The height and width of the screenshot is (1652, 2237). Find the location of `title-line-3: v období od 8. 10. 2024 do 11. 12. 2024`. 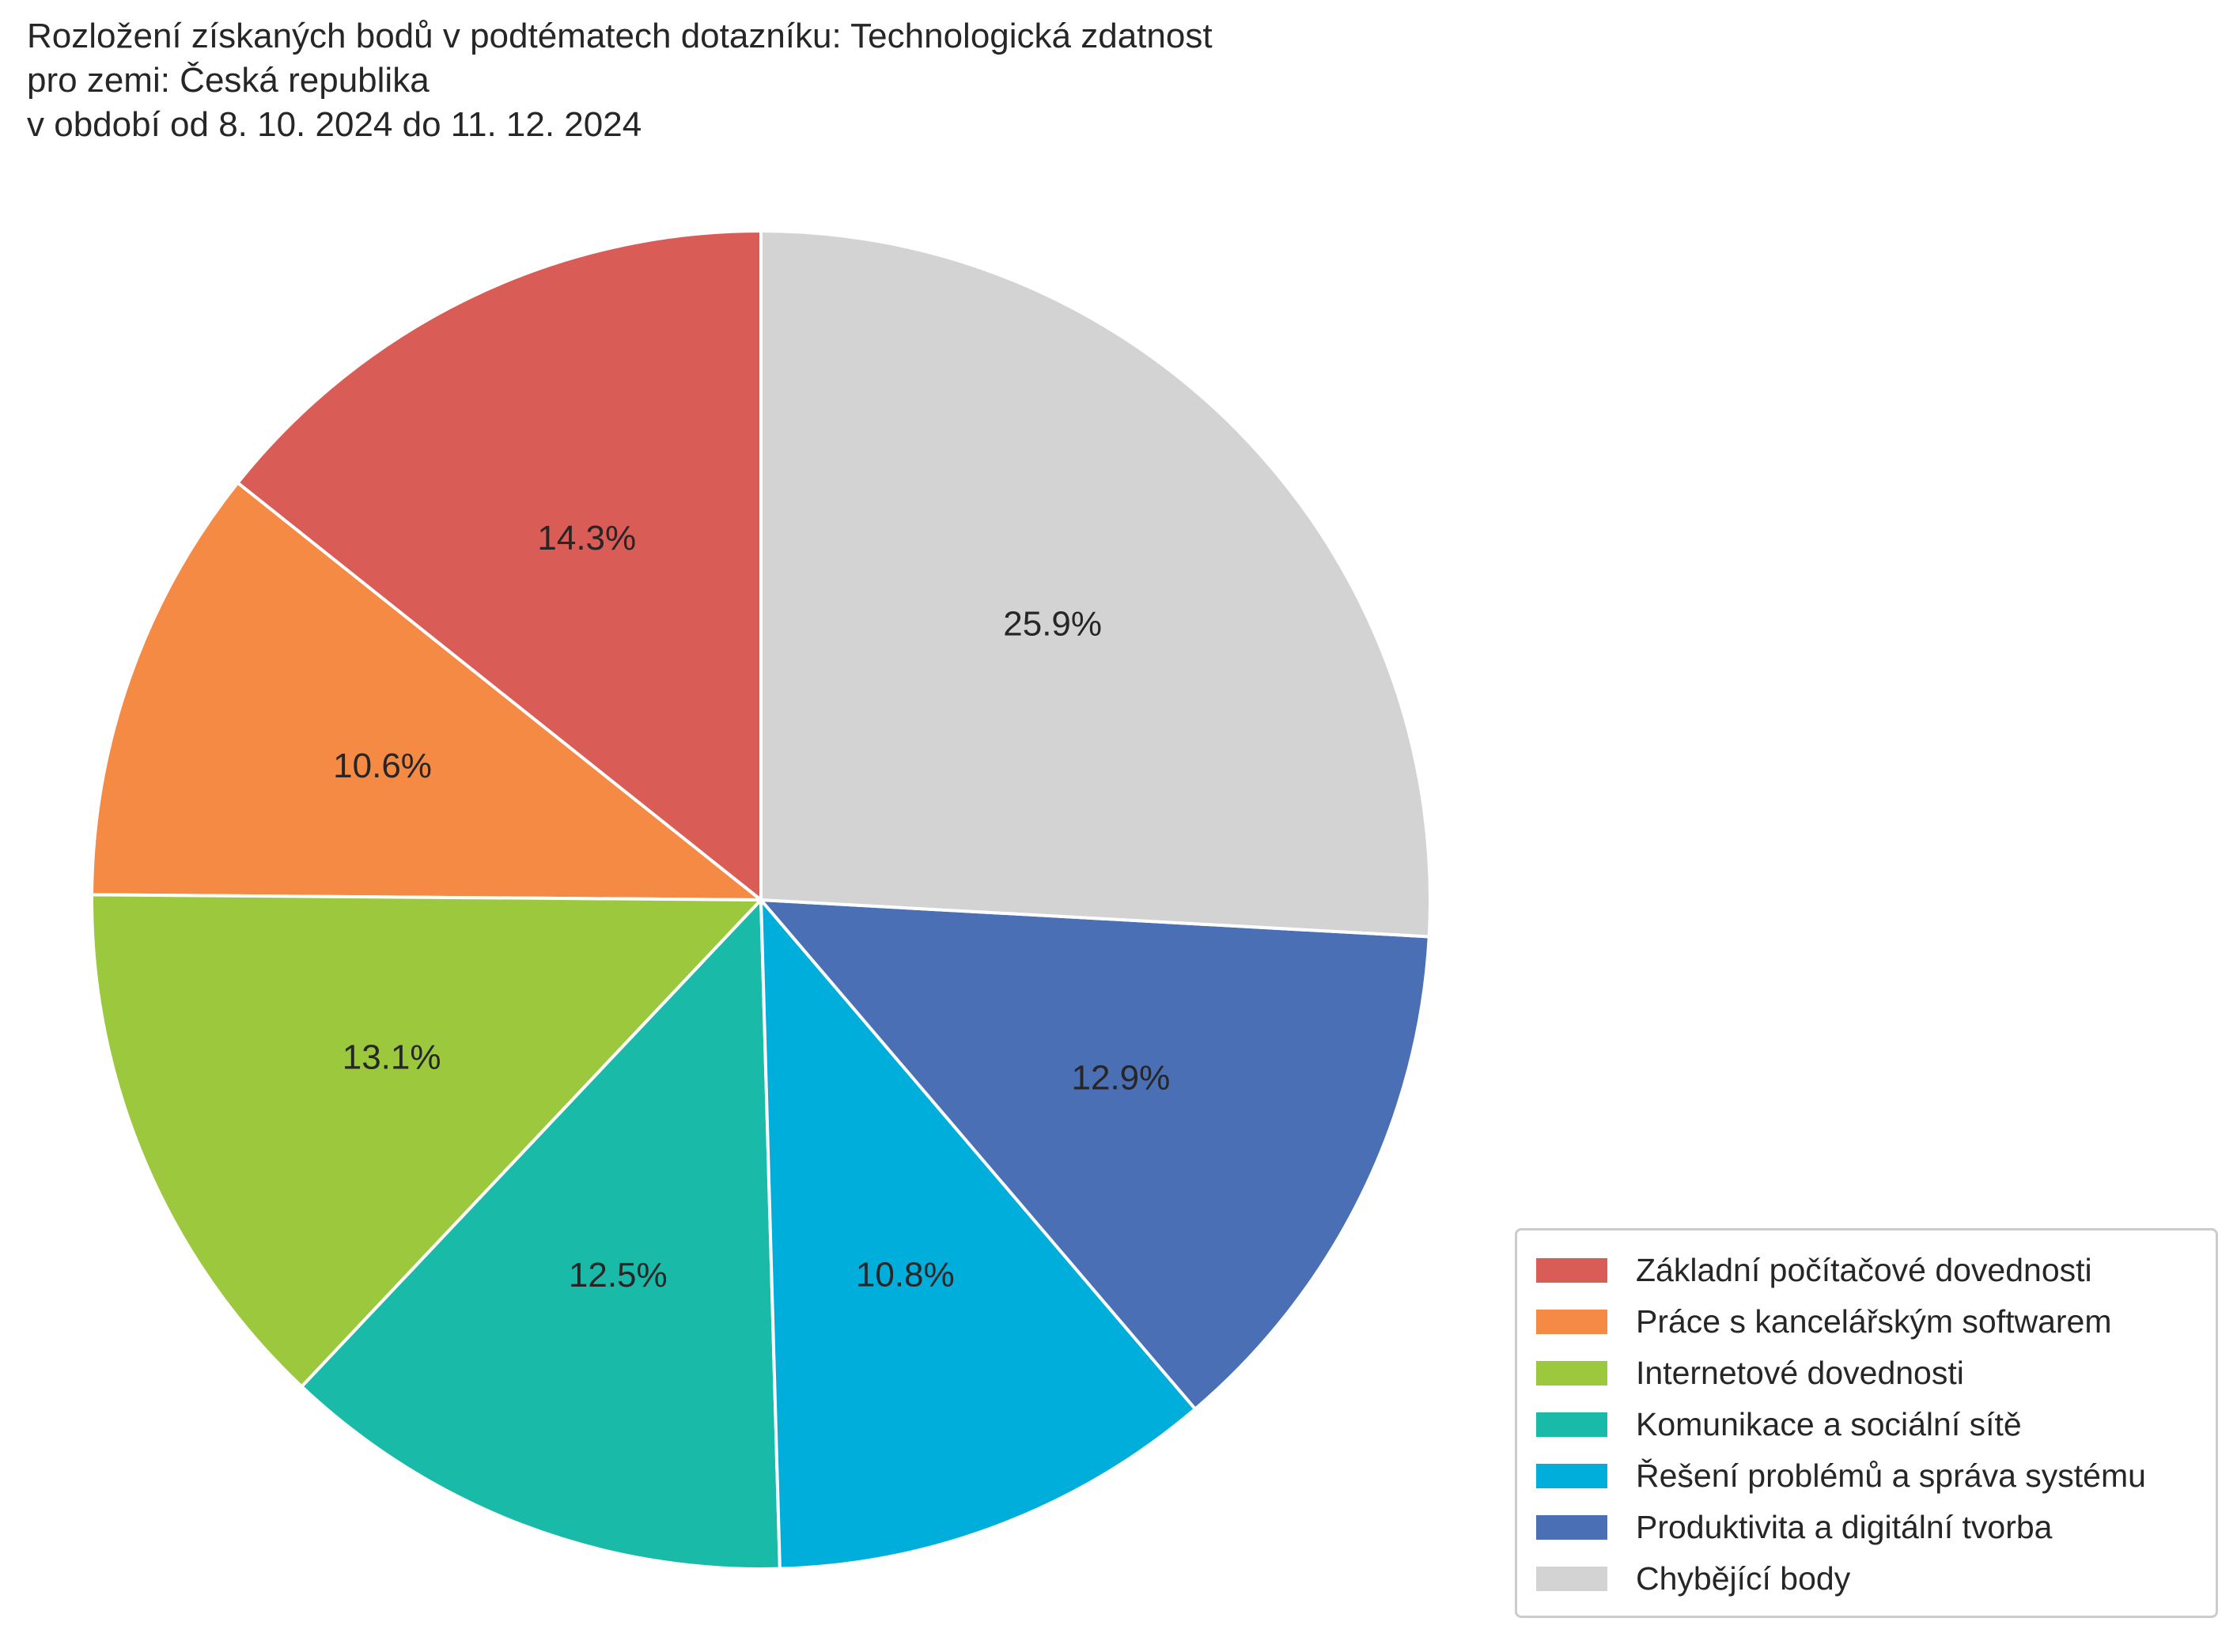

title-line-3: v období od 8. 10. 2024 do 11. 12. 2024 is located at coordinates (334, 124).